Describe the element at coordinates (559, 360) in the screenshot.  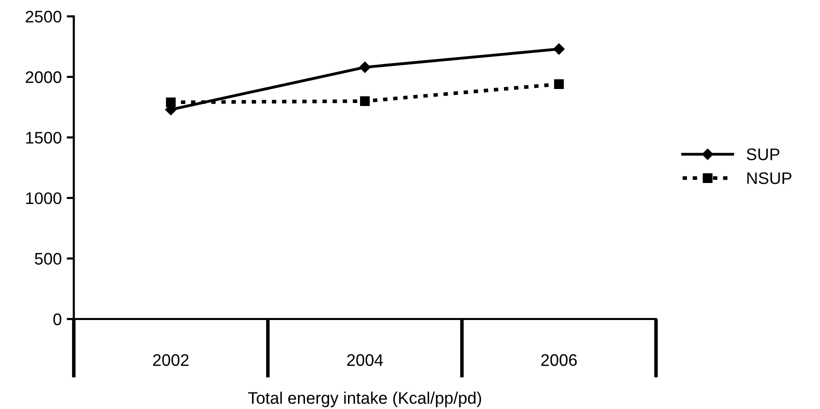
I see `x-tick-label: 2006` at that location.